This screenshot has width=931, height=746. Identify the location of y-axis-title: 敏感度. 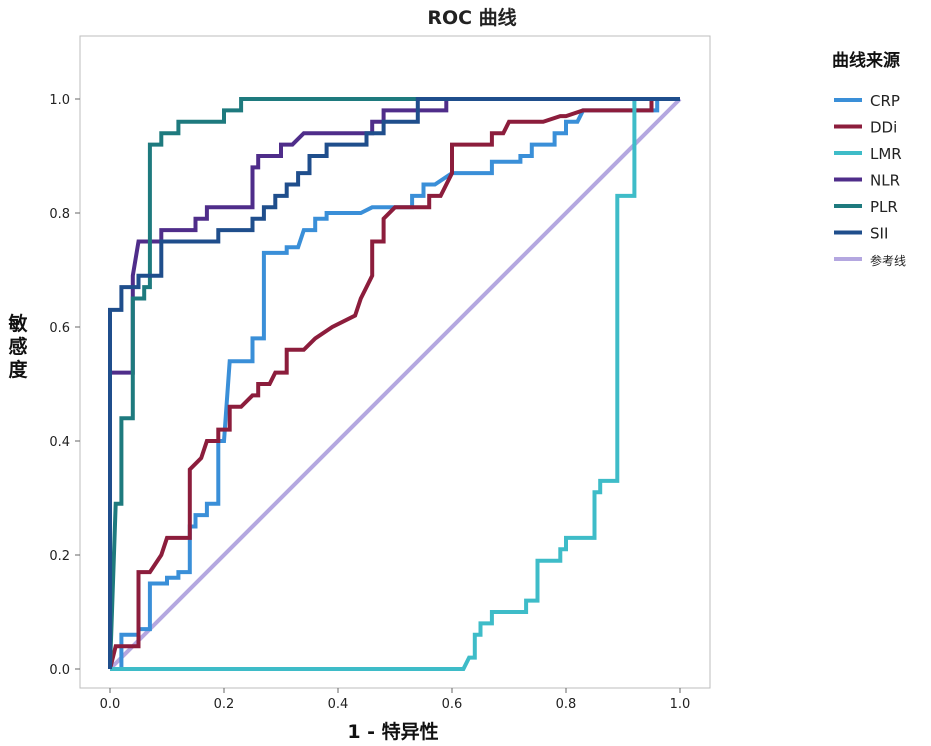
(17, 346).